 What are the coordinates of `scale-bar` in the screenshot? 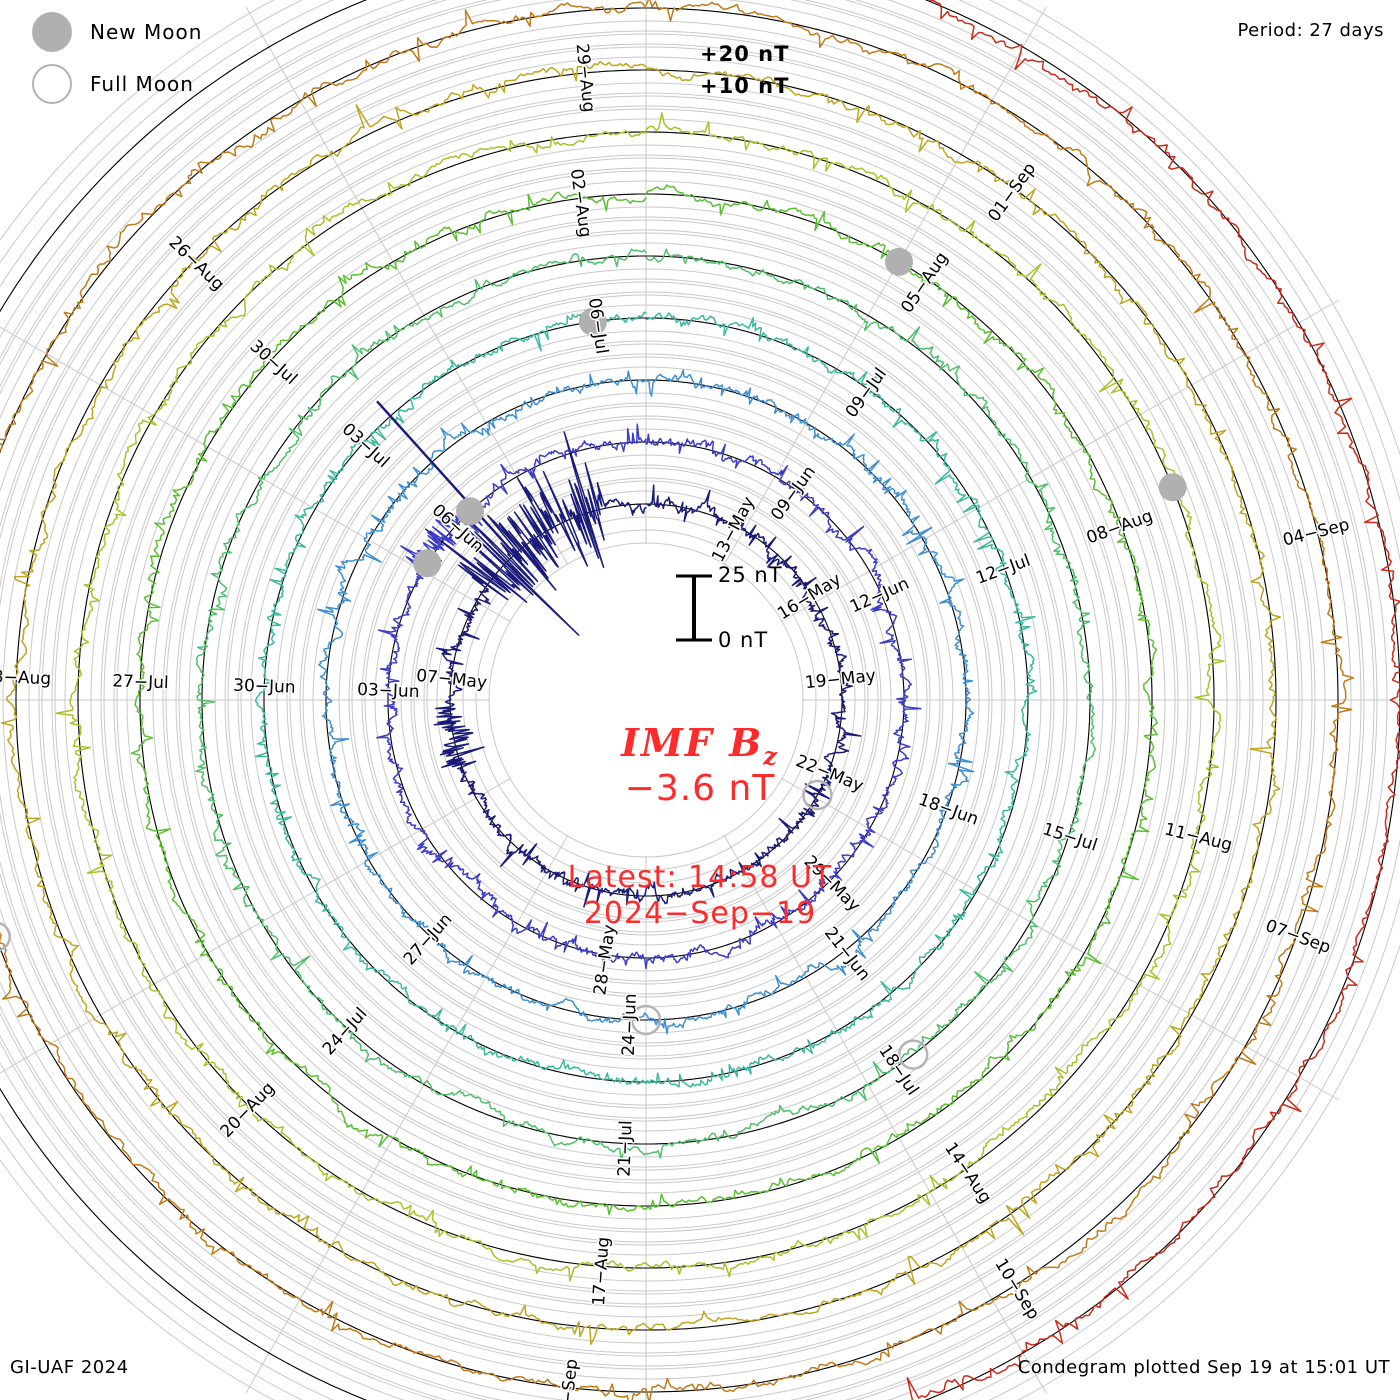 It's located at (694, 608).